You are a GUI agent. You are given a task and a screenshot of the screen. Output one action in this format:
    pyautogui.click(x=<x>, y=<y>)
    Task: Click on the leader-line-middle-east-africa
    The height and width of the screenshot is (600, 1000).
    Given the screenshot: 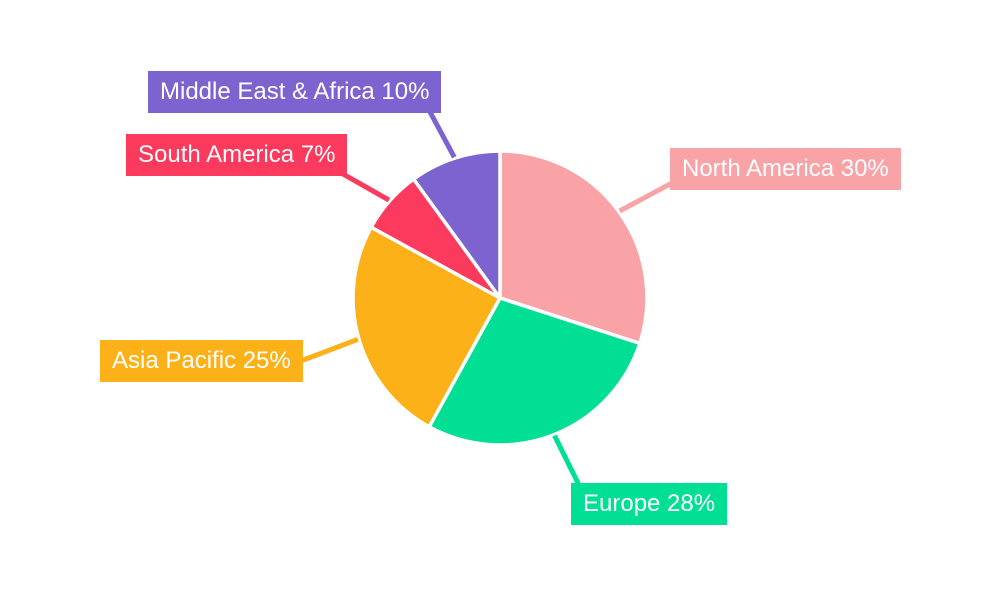 What is the action you would take?
    pyautogui.click(x=442, y=134)
    